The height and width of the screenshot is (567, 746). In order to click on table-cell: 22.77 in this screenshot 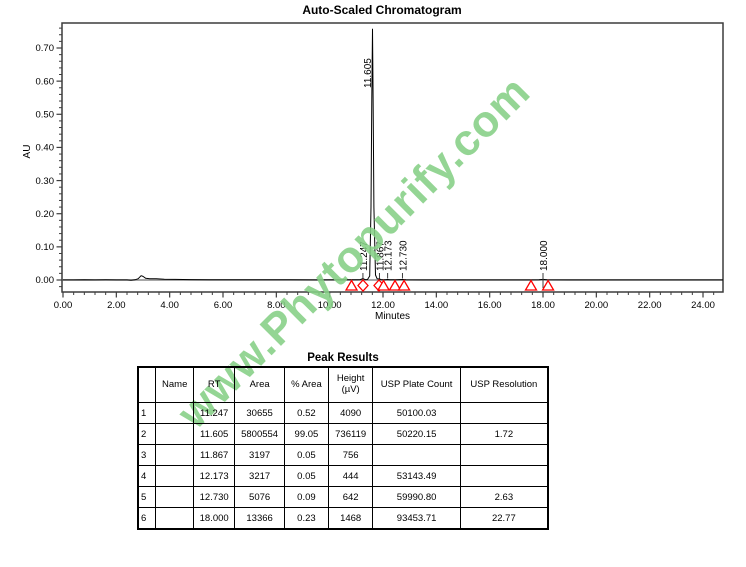, I will do `click(504, 518)`.